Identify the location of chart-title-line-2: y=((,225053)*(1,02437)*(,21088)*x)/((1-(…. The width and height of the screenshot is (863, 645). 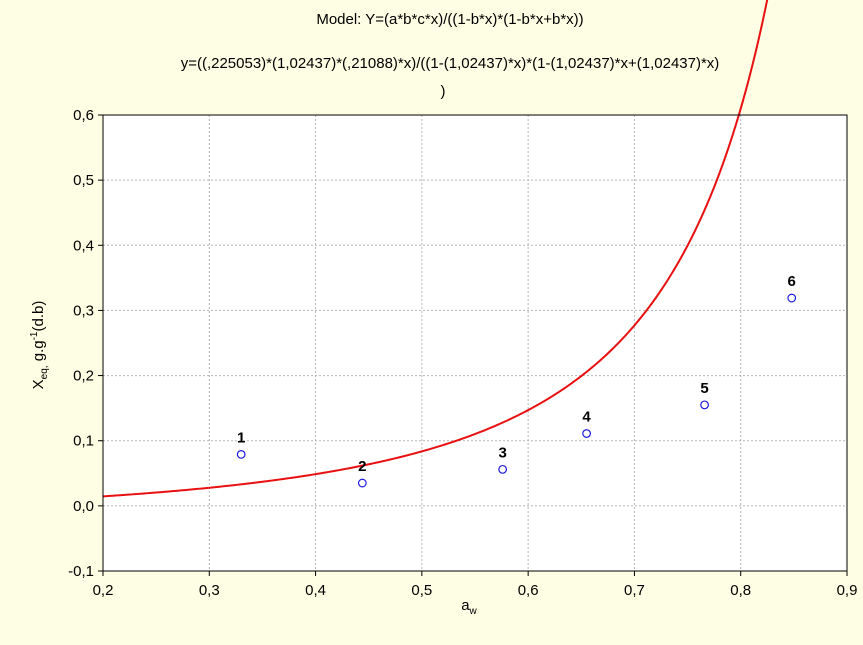
(450, 63).